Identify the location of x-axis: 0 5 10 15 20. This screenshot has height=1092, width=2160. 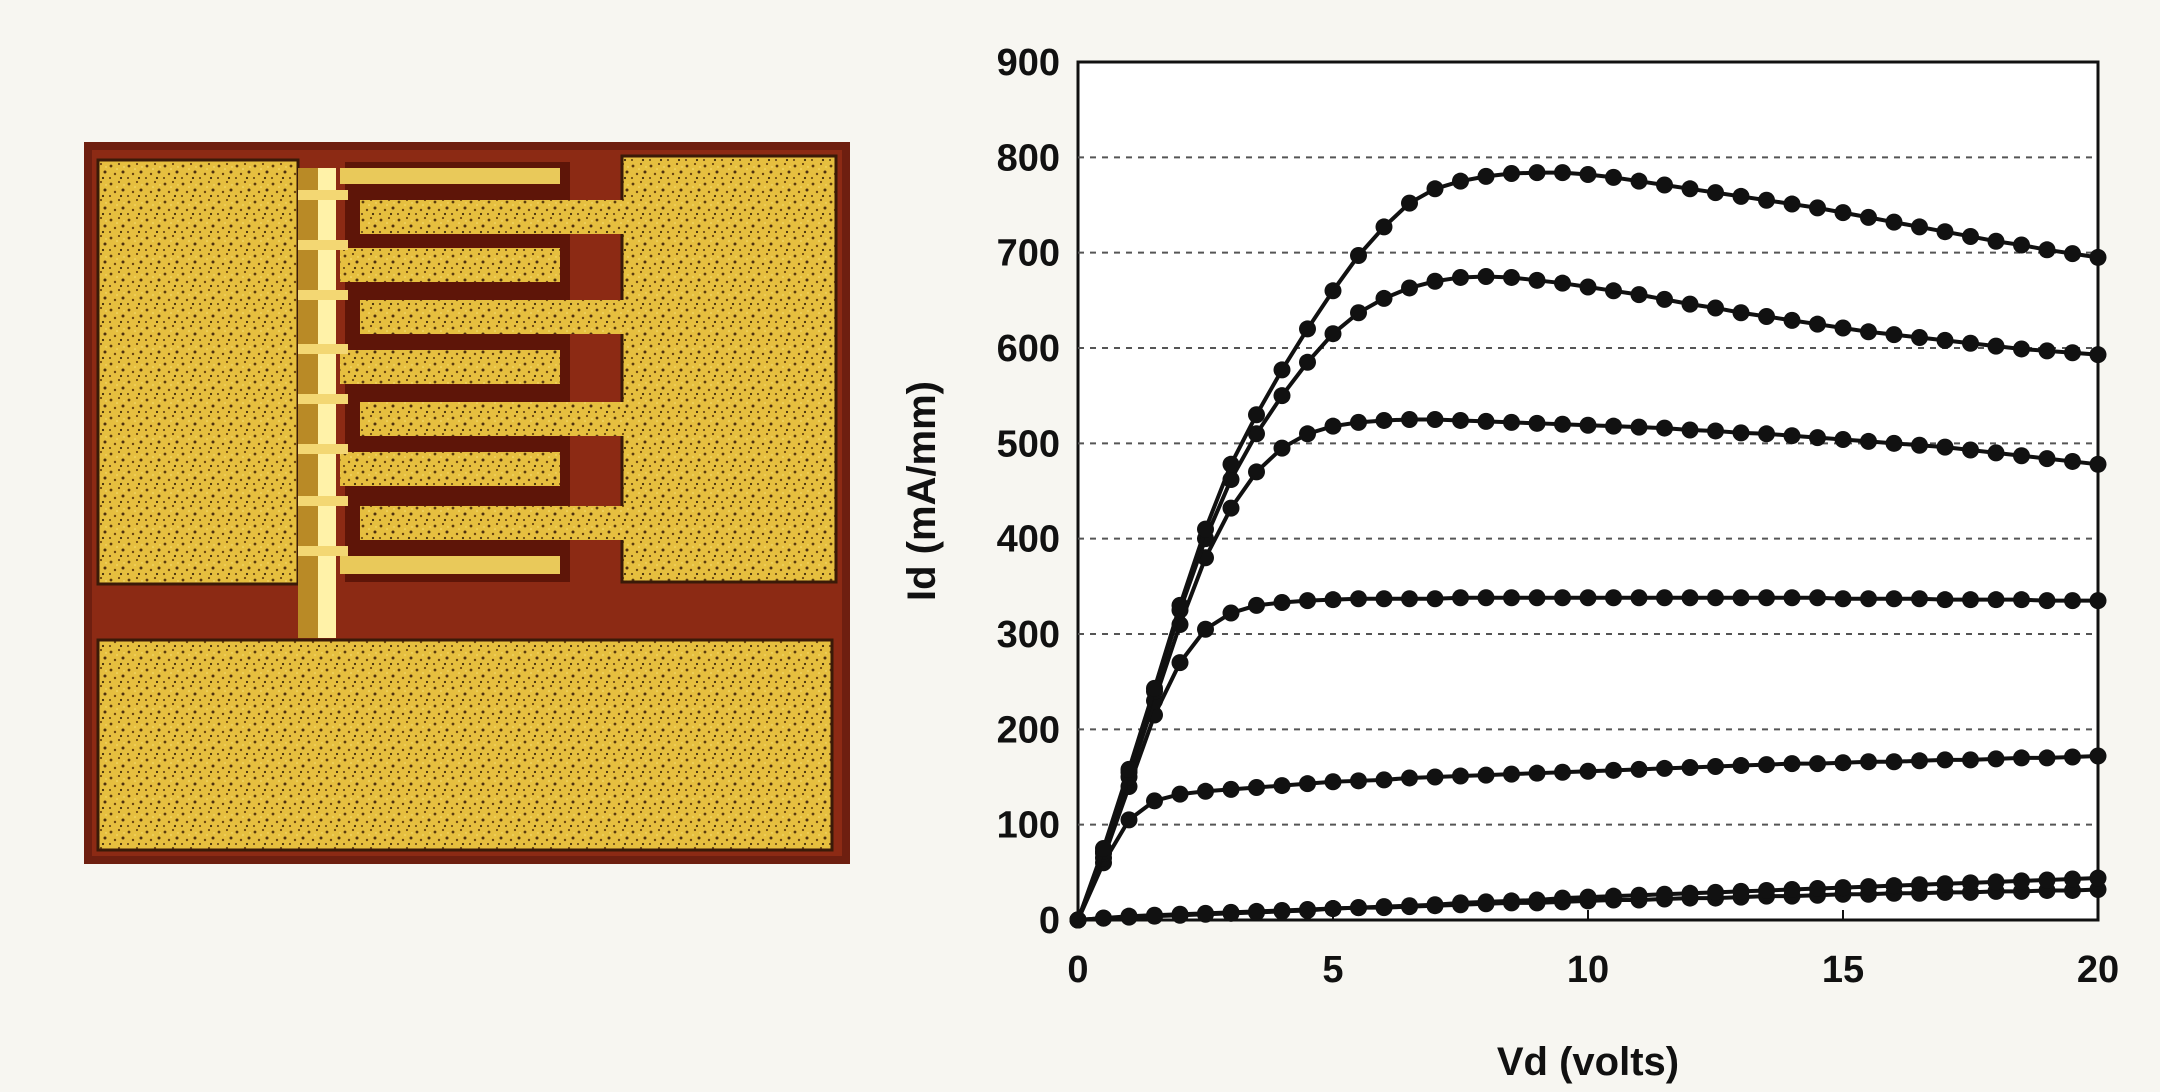
(1593, 950).